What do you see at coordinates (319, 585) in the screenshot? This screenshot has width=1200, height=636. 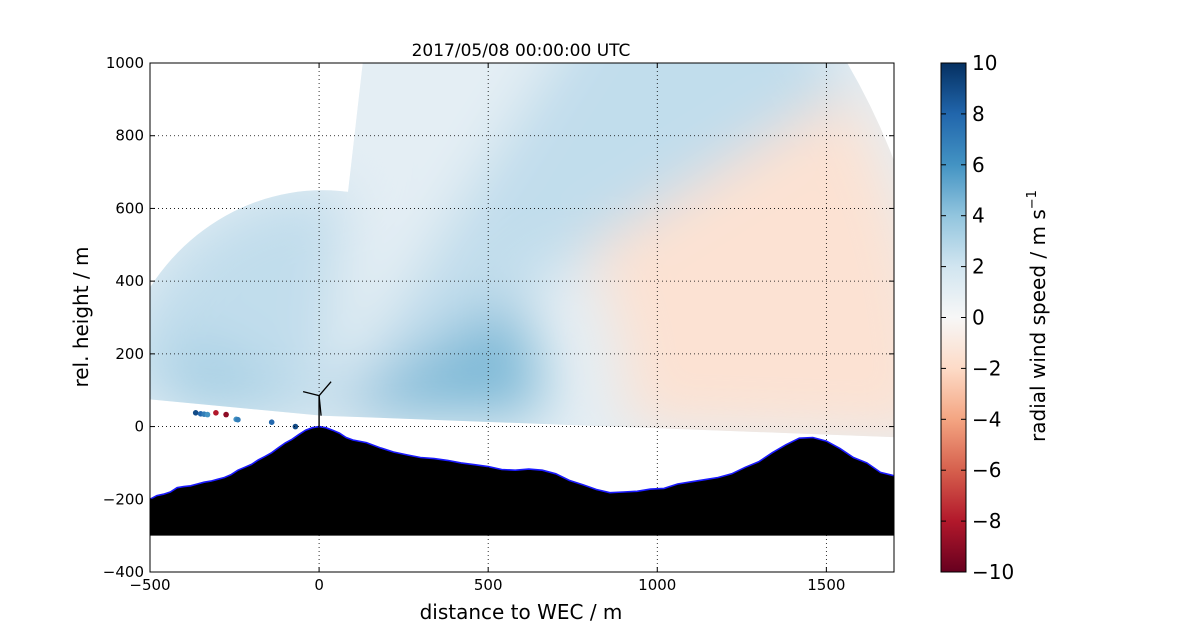 I see `x-tick-label: 0` at bounding box center [319, 585].